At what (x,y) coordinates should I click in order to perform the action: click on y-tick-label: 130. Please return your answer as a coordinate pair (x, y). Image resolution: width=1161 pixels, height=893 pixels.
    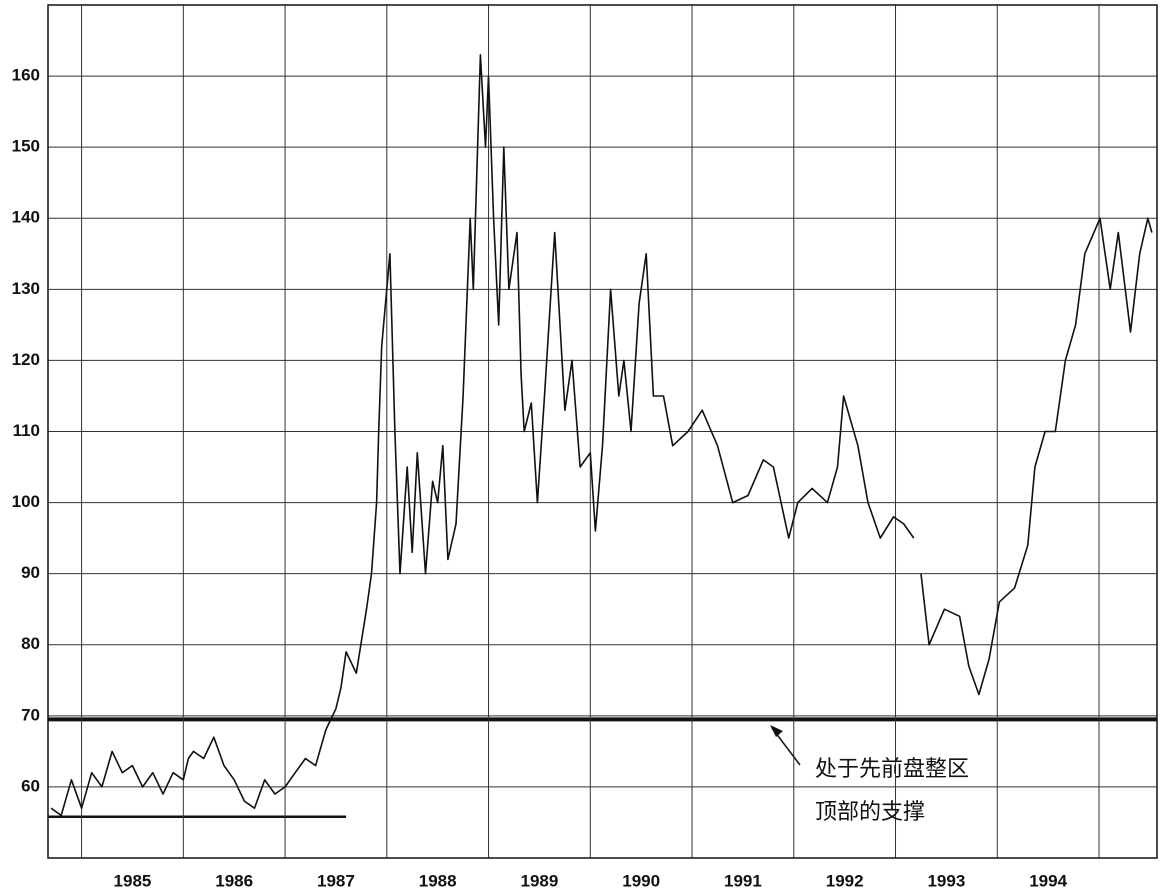
    Looking at the image, I should click on (26, 288).